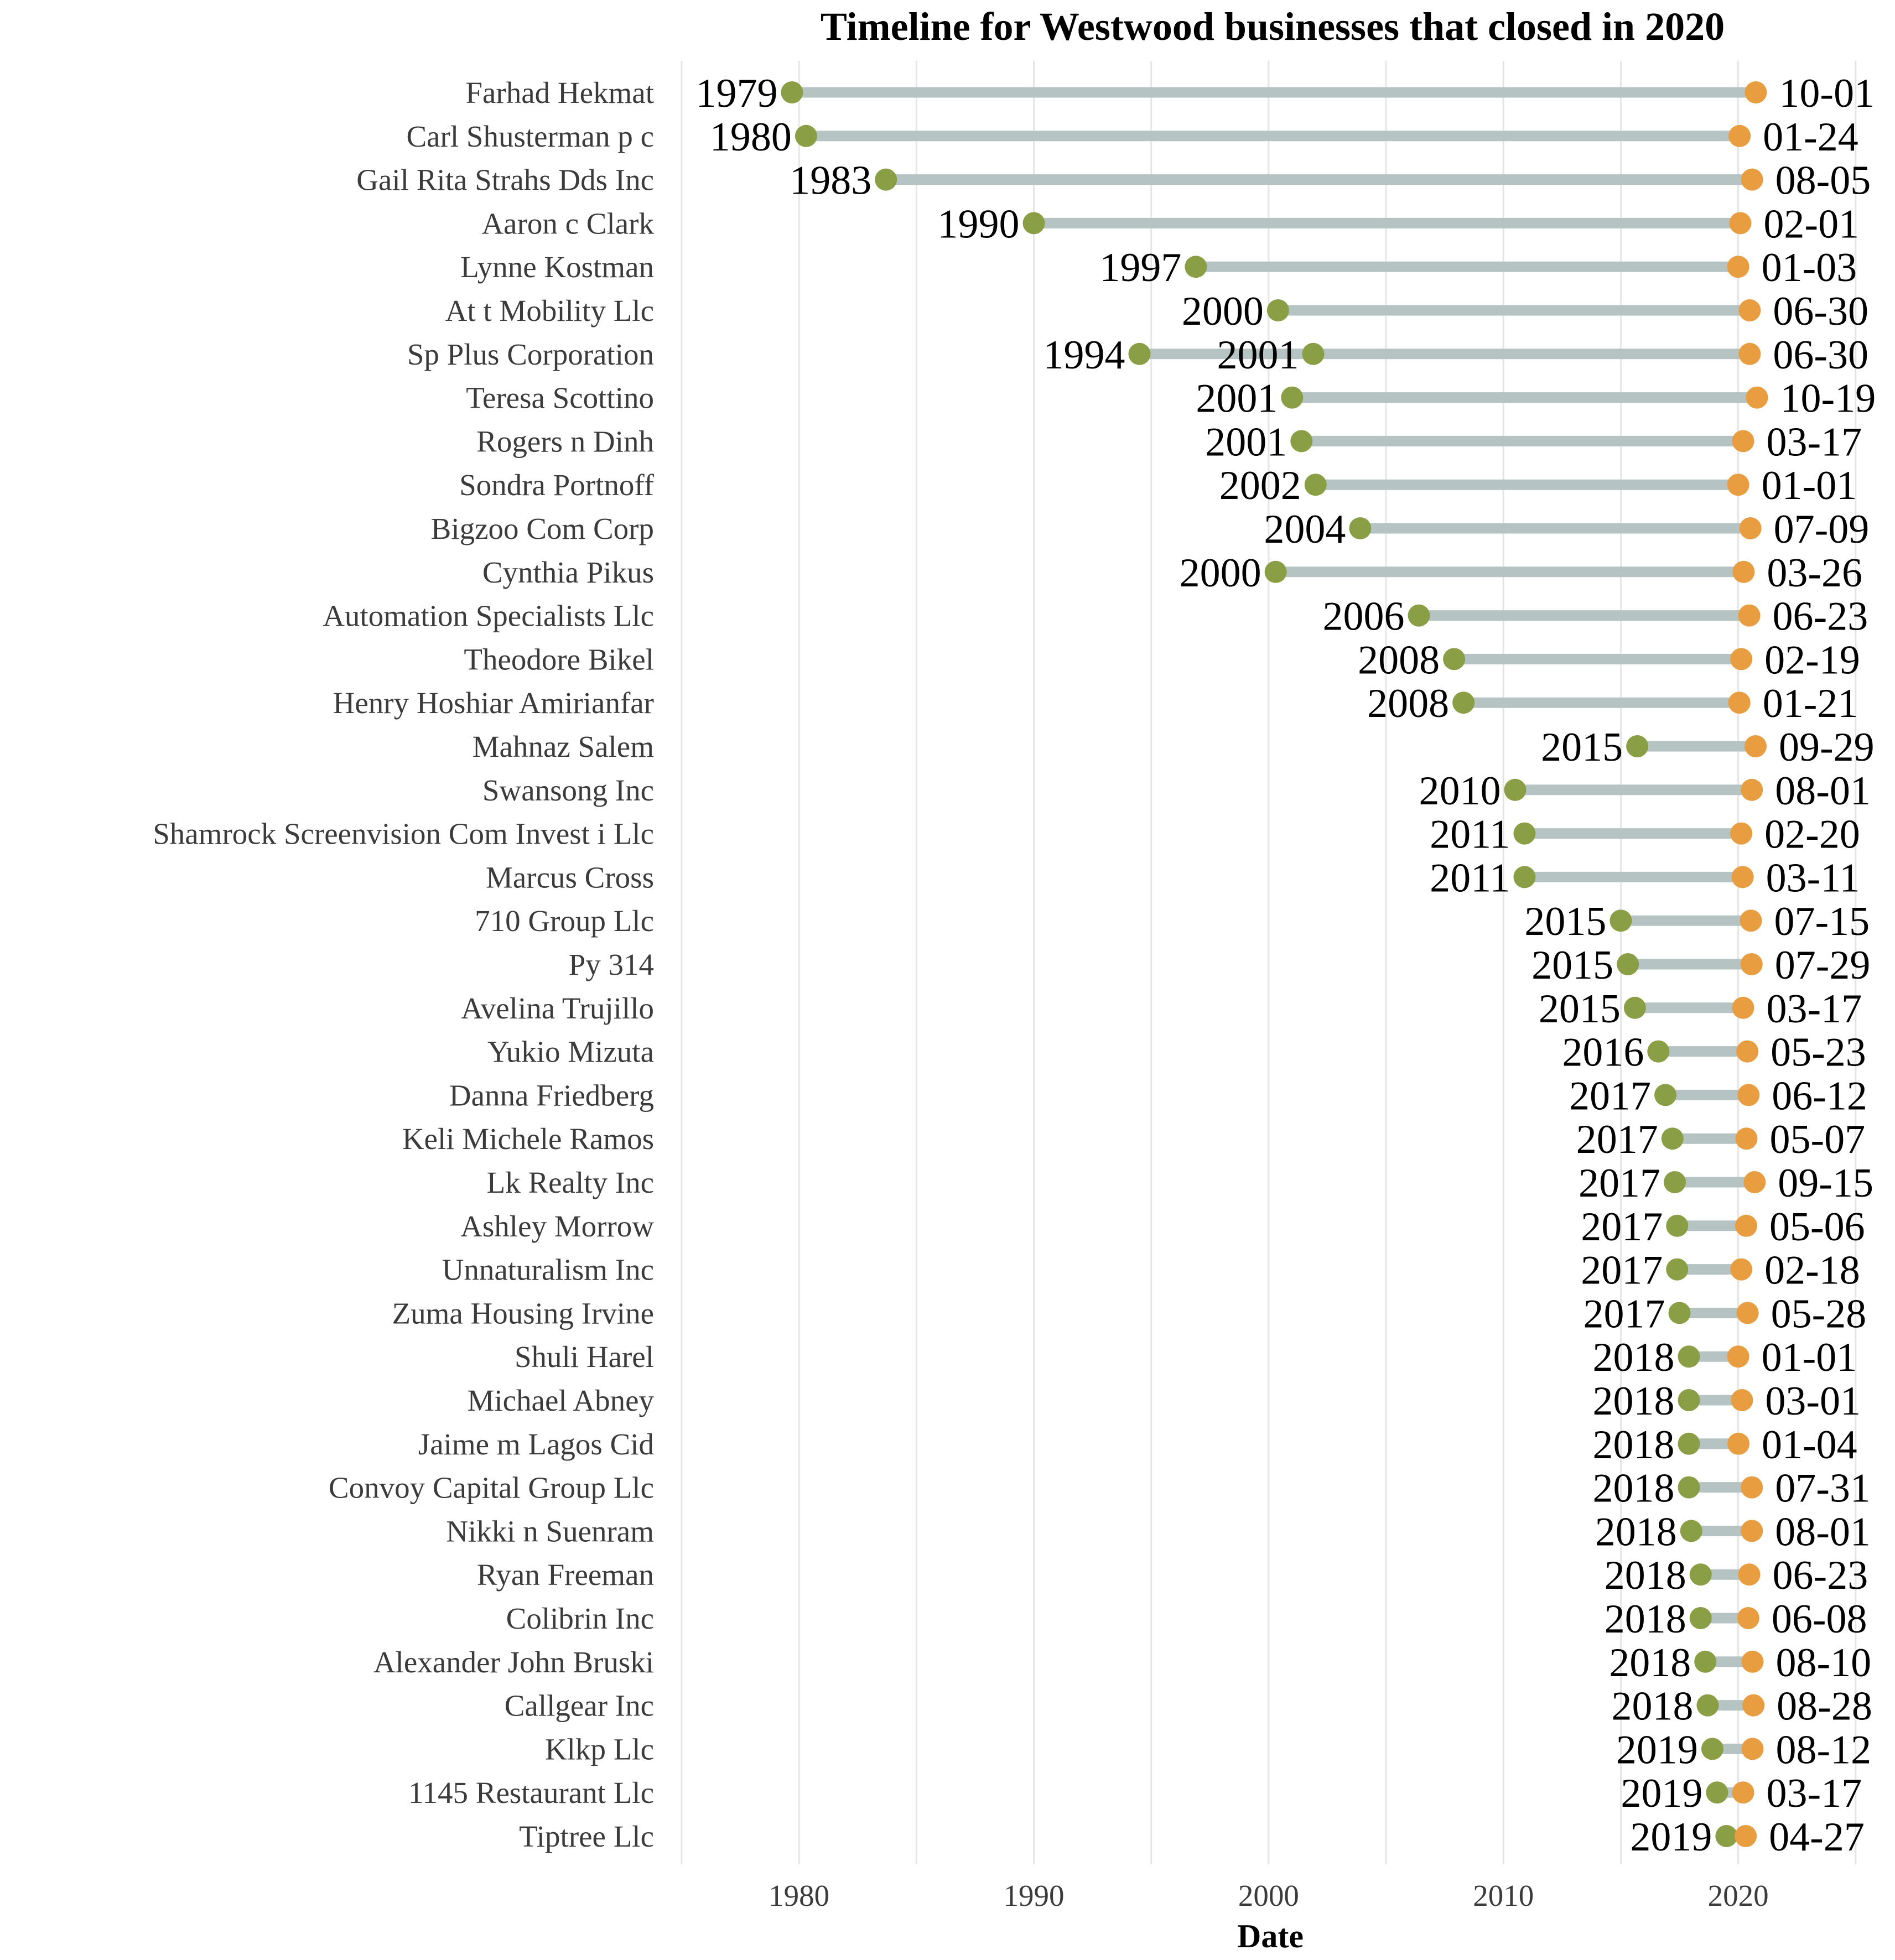 Image resolution: width=1895 pixels, height=1960 pixels. What do you see at coordinates (542, 528) in the screenshot?
I see `business-name-label: Bigzoo Com Corp` at bounding box center [542, 528].